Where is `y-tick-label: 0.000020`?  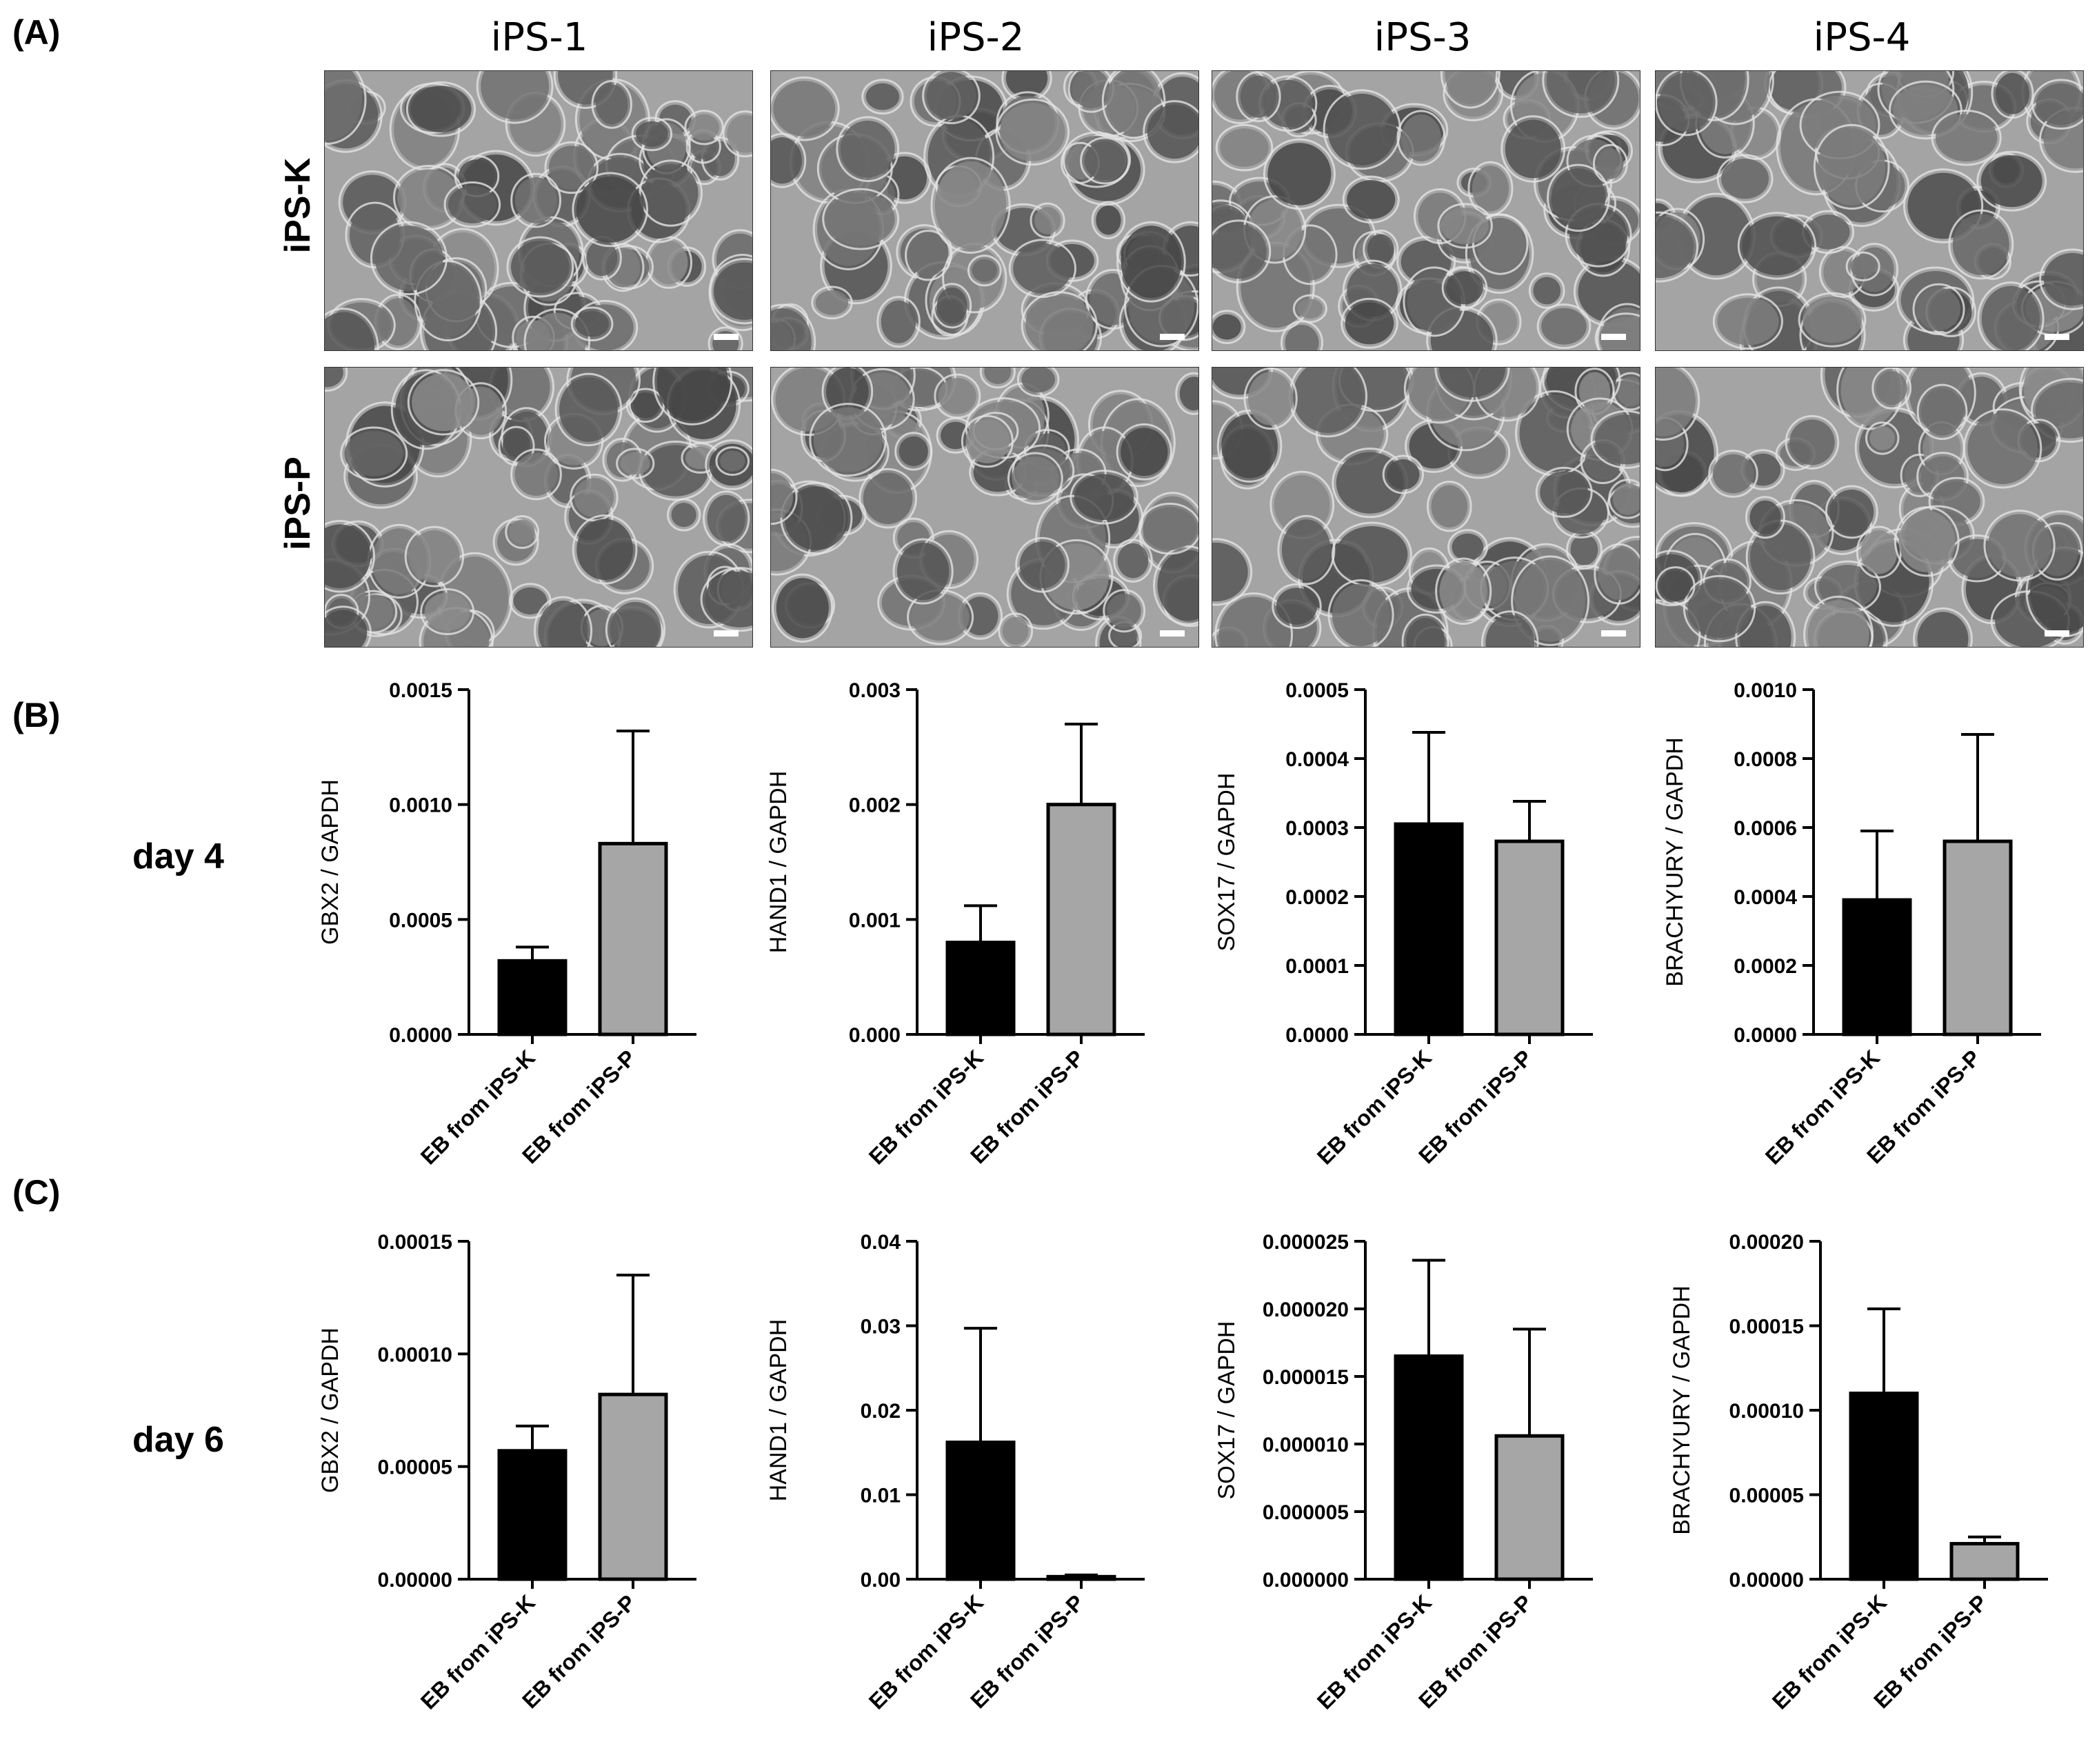
y-tick-label: 0.000020 is located at coordinates (1306, 1310).